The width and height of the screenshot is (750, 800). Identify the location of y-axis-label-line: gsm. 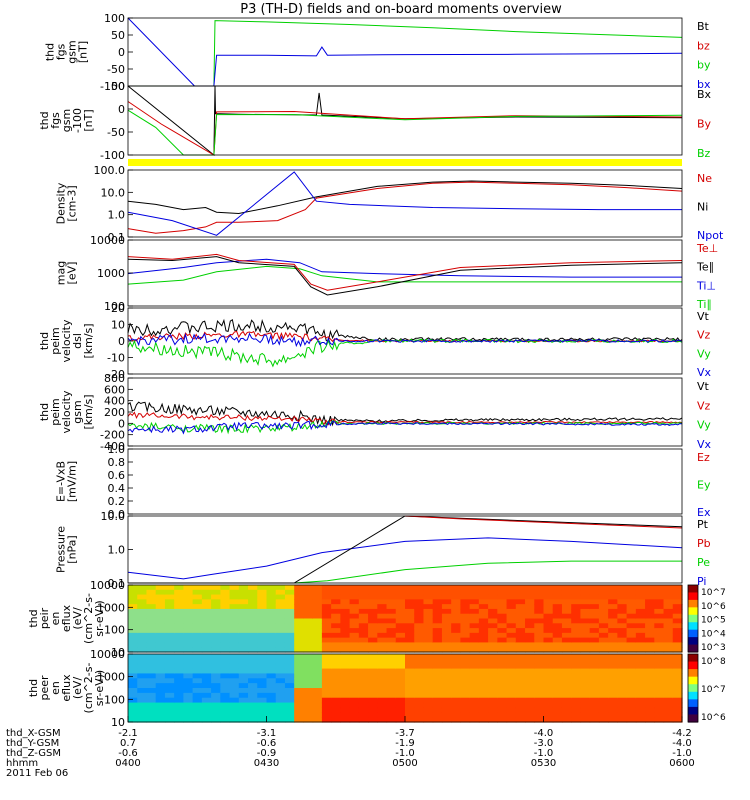
(72, 51).